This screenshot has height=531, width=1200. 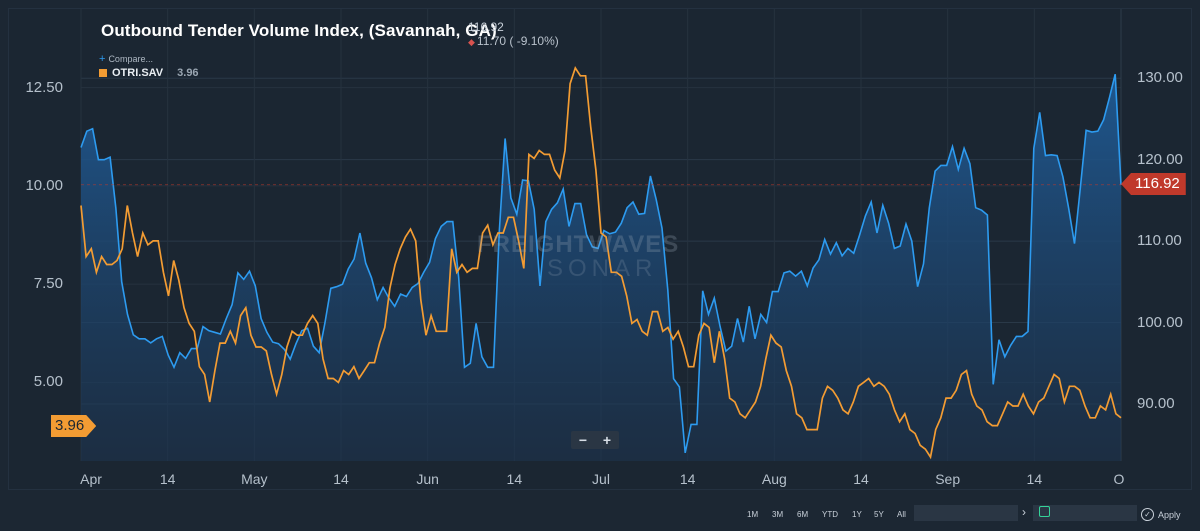 What do you see at coordinates (1044, 511) in the screenshot?
I see `calendar-icon` at bounding box center [1044, 511].